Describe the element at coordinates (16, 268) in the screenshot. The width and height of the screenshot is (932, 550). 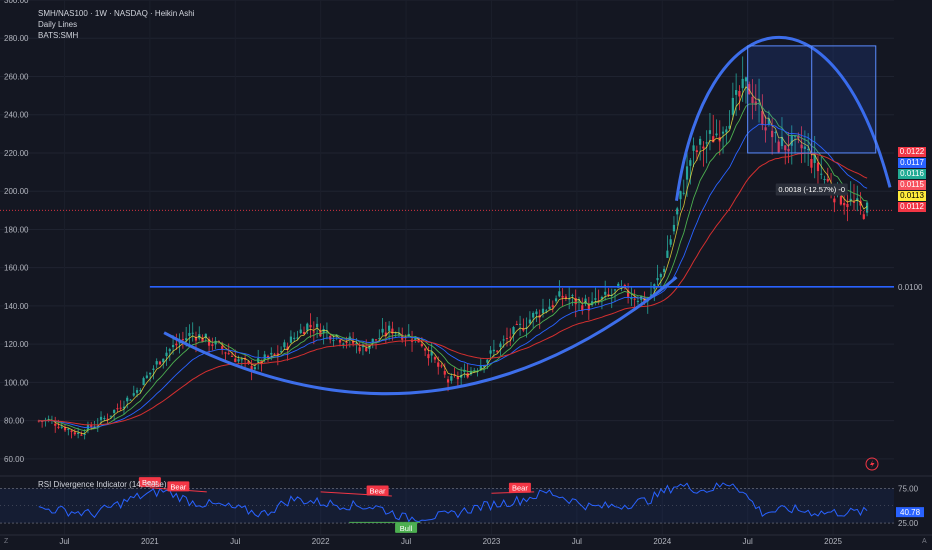
I see `y-tick-label: 160.00` at that location.